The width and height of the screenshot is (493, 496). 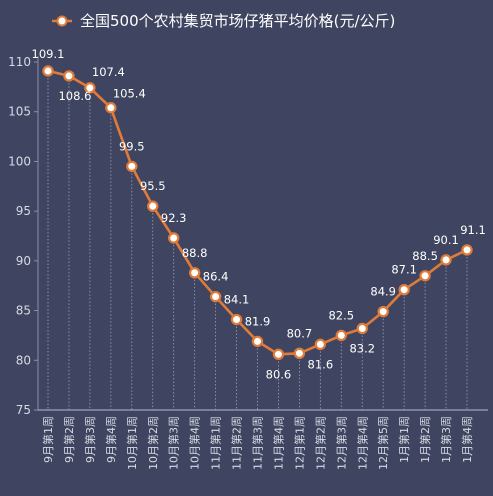 I want to click on x-tick-label: 9月第2周, so click(x=69, y=439).